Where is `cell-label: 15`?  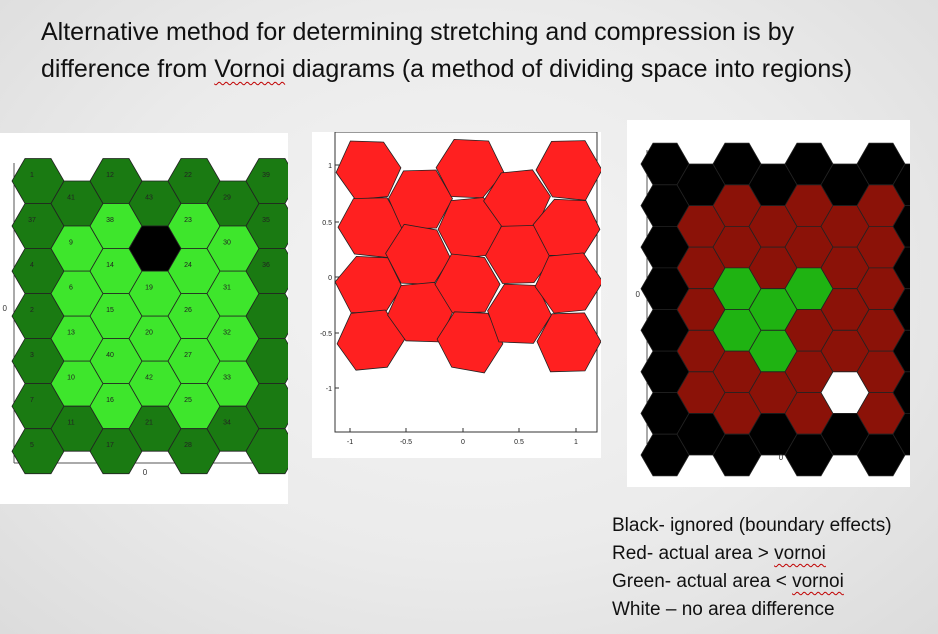 cell-label: 15 is located at coordinates (110, 310).